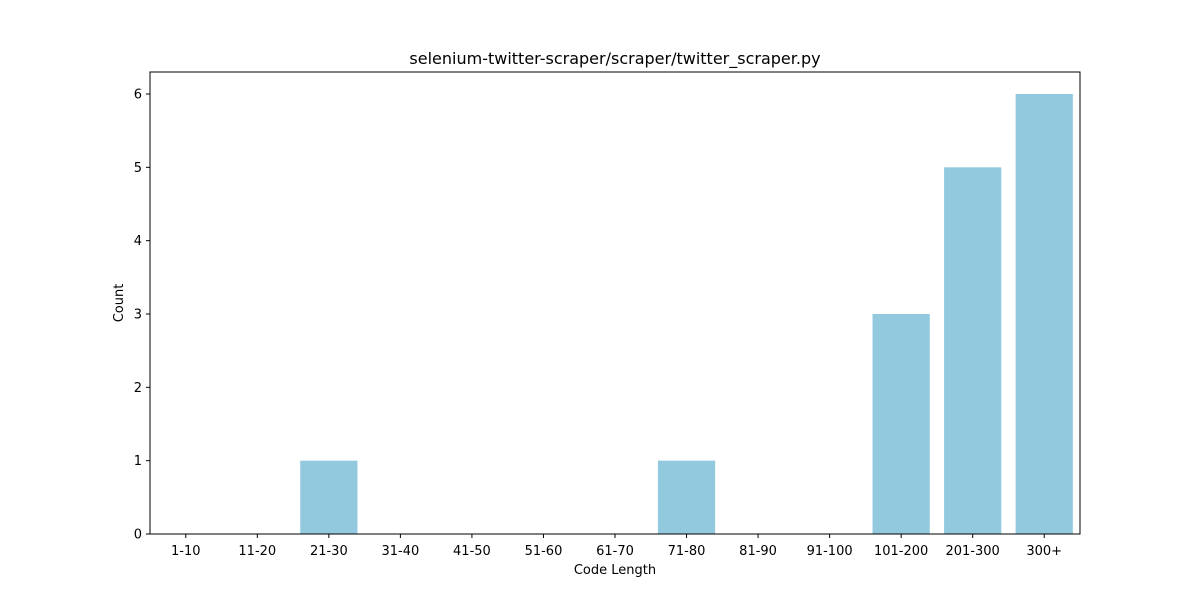 Image resolution: width=1200 pixels, height=600 pixels. Describe the element at coordinates (138, 168) in the screenshot. I see `y-tick-label: 5` at that location.